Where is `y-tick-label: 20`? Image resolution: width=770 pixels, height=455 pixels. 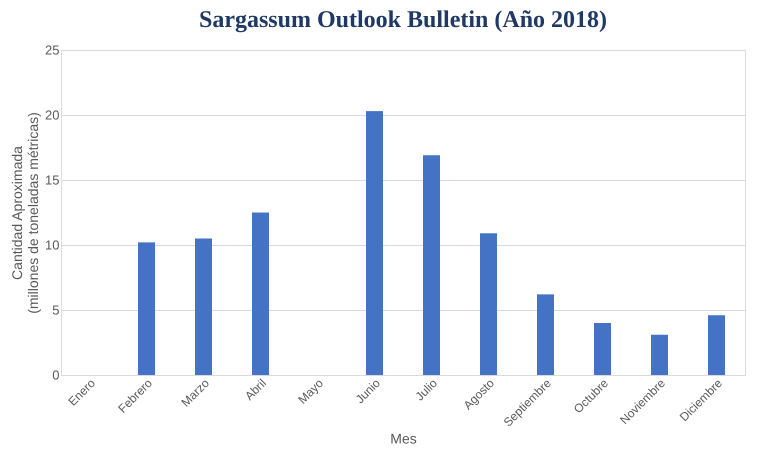
y-tick-label: 20 is located at coordinates (52, 115).